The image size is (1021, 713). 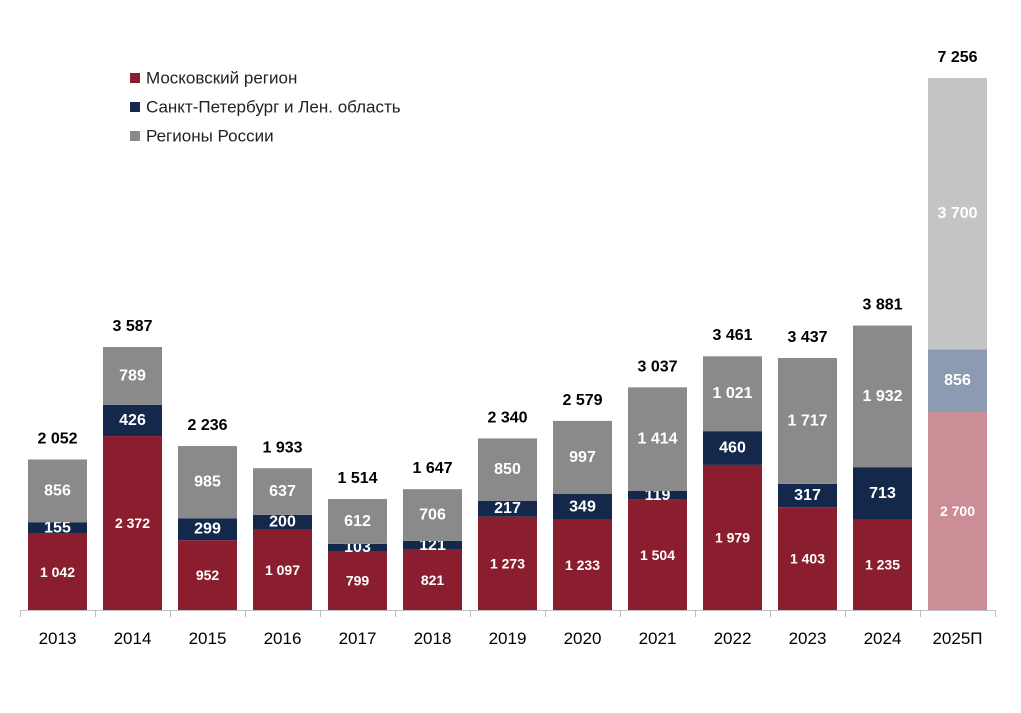 I want to click on data-label: 1 414, so click(x=657, y=439).